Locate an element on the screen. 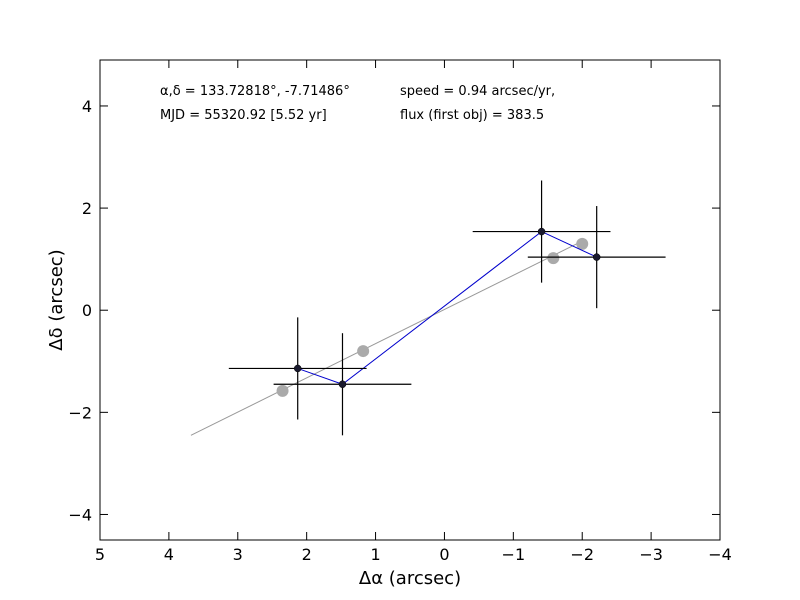 The width and height of the screenshot is (800, 600). x-tick-label: −3 is located at coordinates (651, 554).